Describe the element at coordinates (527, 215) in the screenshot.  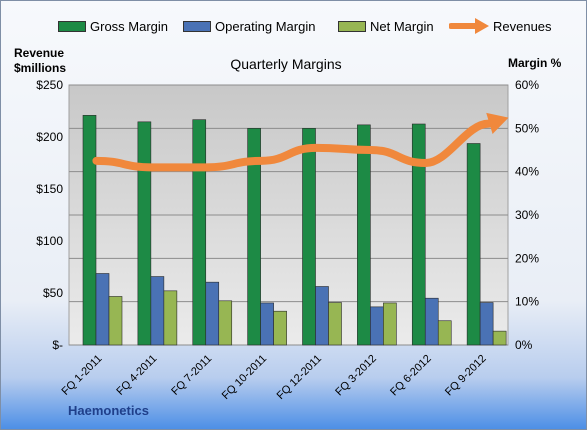
I see `right-tick-label: 30%` at that location.